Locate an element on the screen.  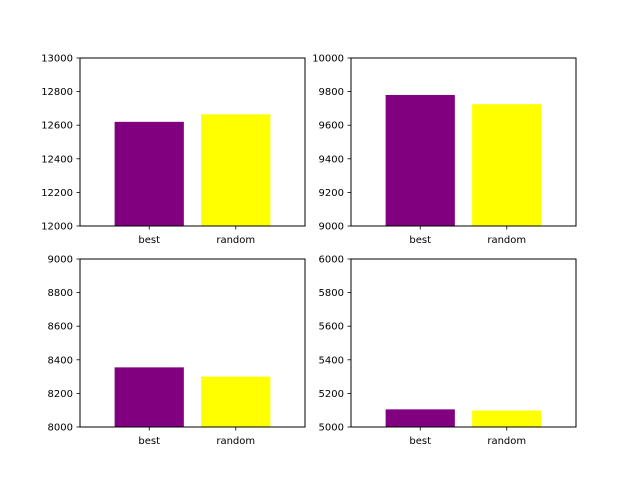
y-tick-label: 8600 is located at coordinates (60, 327).